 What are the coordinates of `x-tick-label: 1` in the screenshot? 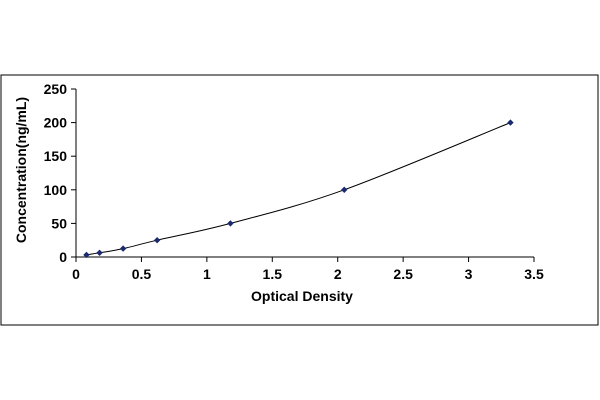 It's located at (207, 274).